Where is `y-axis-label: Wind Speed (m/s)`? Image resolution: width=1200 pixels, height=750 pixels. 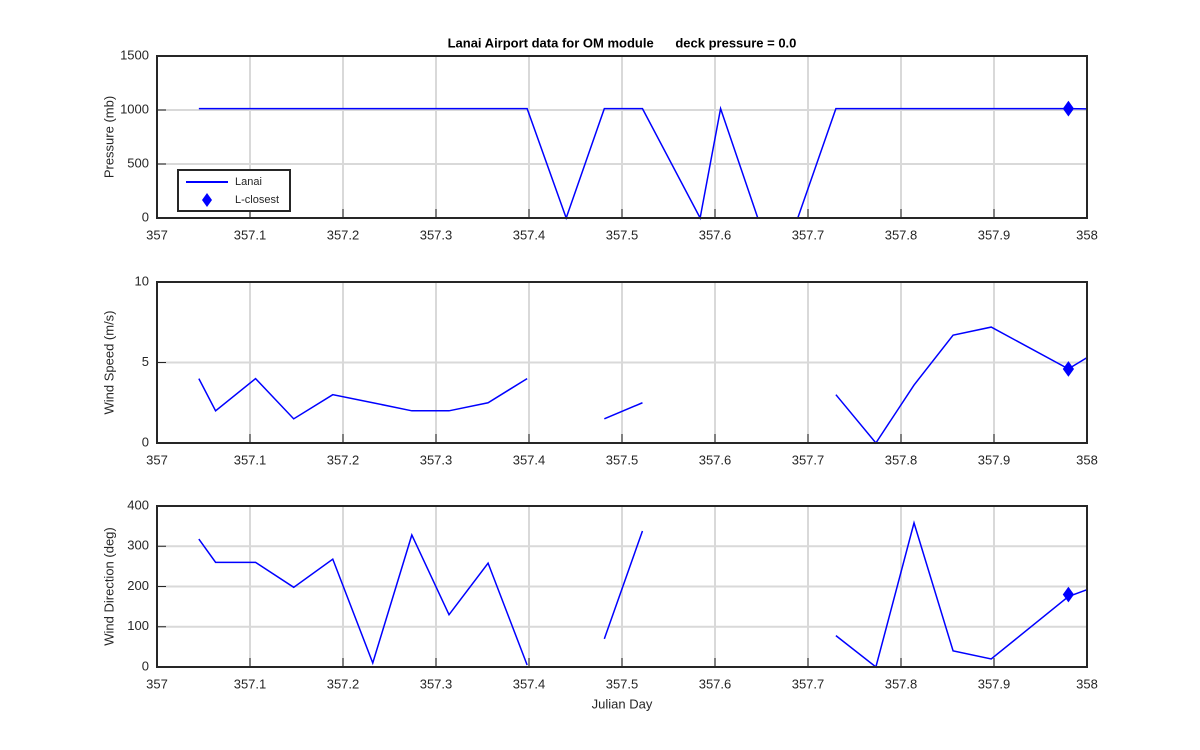
y-axis-label: Wind Speed (m/s) is located at coordinates (108, 362).